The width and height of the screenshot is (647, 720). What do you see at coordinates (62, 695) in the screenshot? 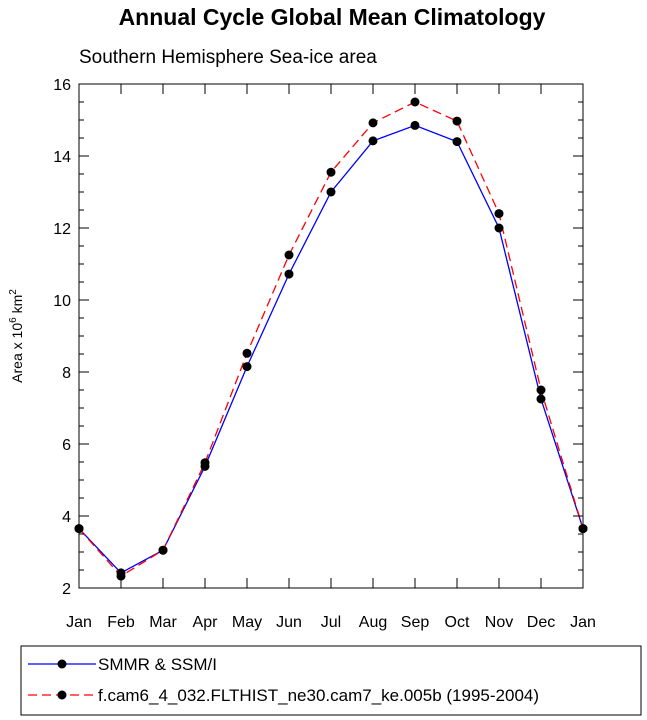
I see `legend-marker-model` at bounding box center [62, 695].